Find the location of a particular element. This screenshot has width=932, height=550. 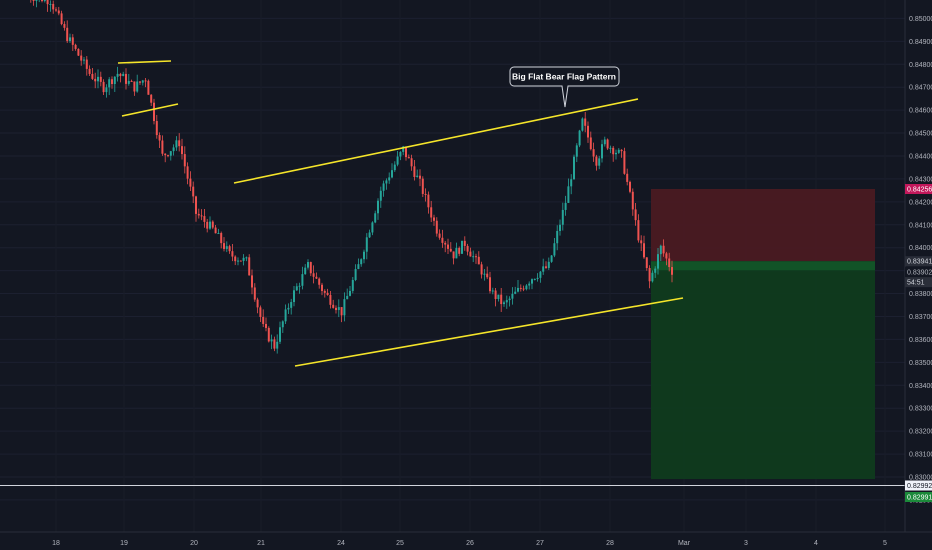

time-tick-label: 25 is located at coordinates (400, 543).